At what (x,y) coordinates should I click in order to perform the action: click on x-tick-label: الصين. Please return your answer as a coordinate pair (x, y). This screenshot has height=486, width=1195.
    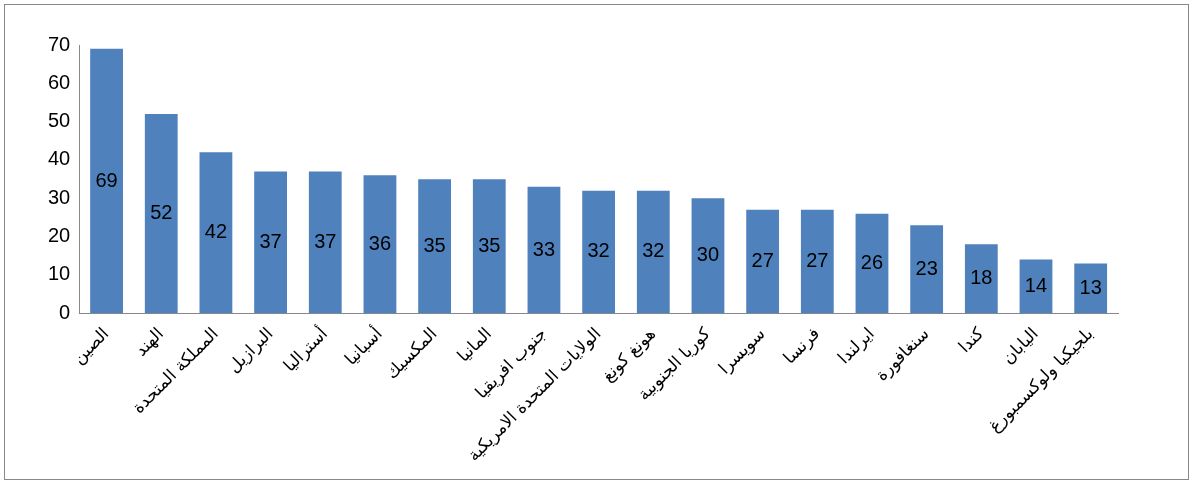
    Looking at the image, I should click on (90, 345).